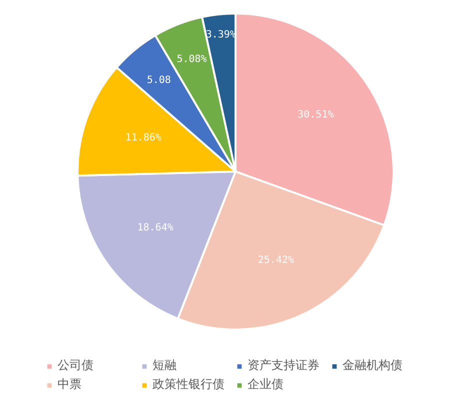 The width and height of the screenshot is (467, 399). Describe the element at coordinates (316, 115) in the screenshot. I see `data-label: 30.51%` at that location.